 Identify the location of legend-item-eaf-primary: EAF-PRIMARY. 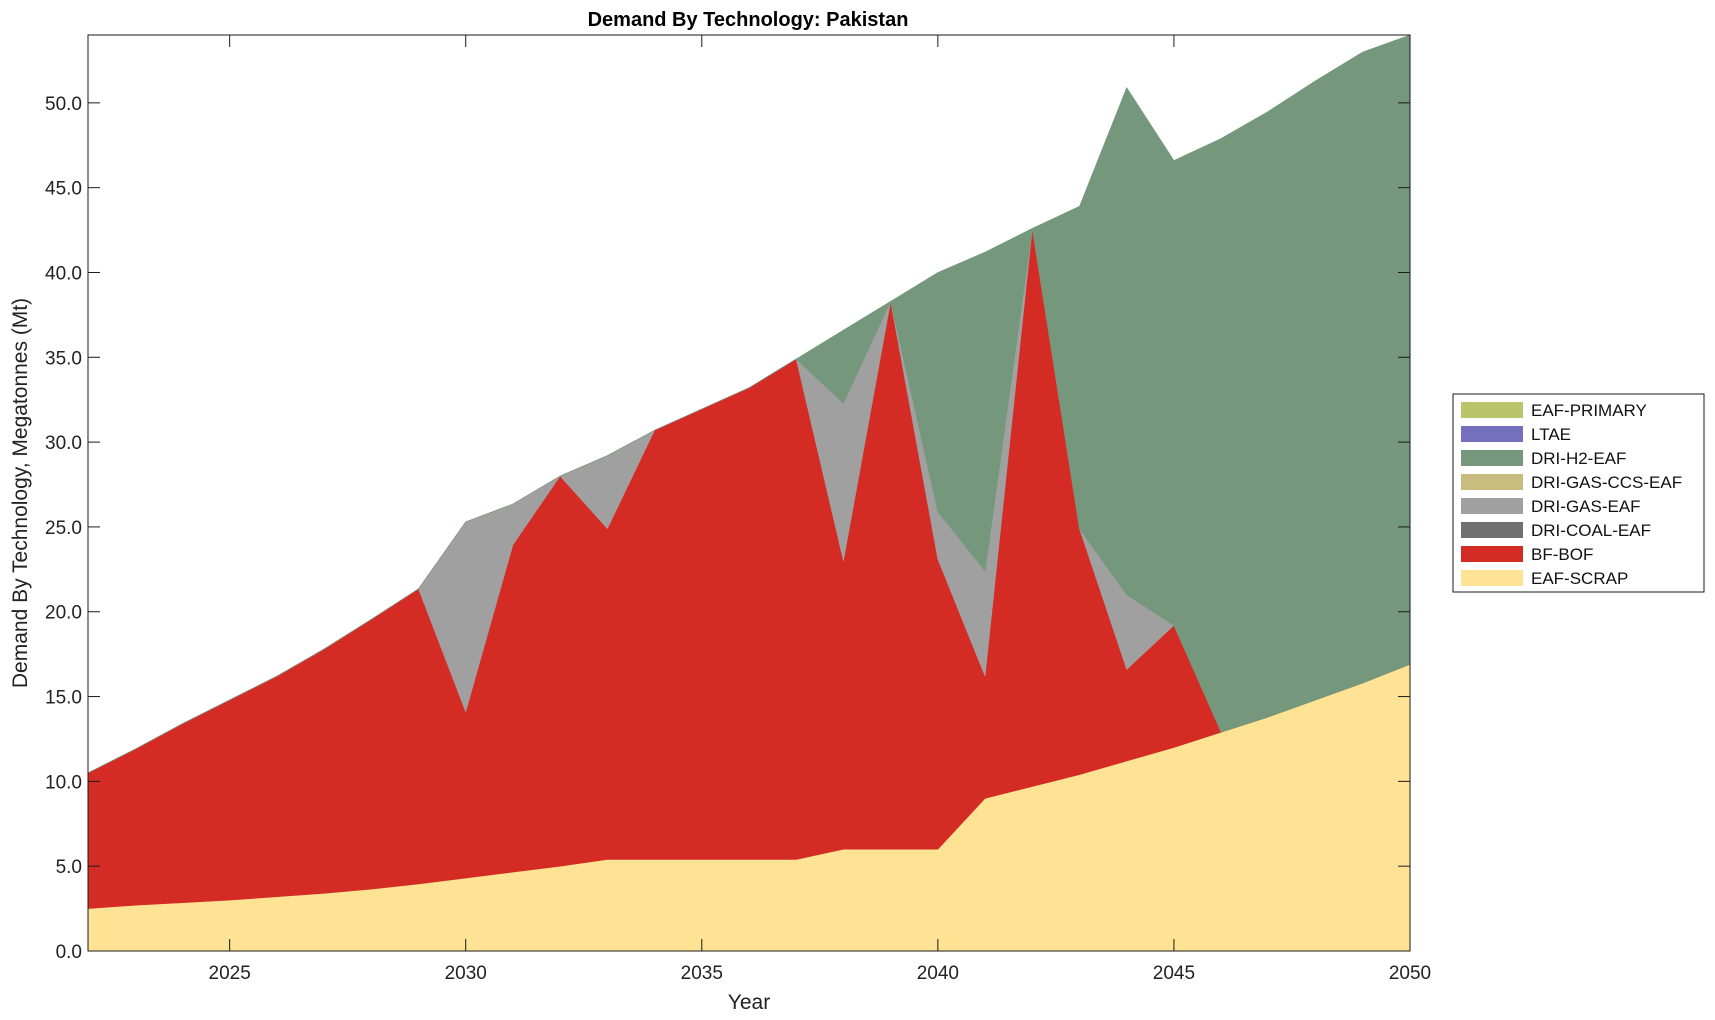
(1554, 410).